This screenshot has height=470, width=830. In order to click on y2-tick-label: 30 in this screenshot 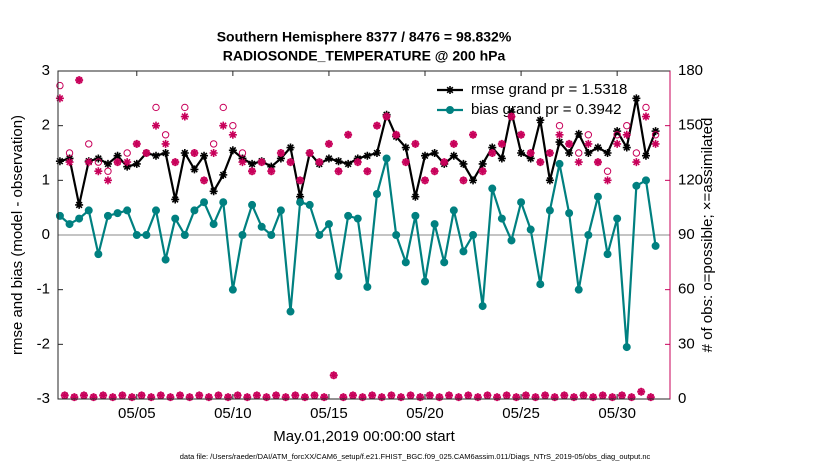, I will do `click(686, 343)`.